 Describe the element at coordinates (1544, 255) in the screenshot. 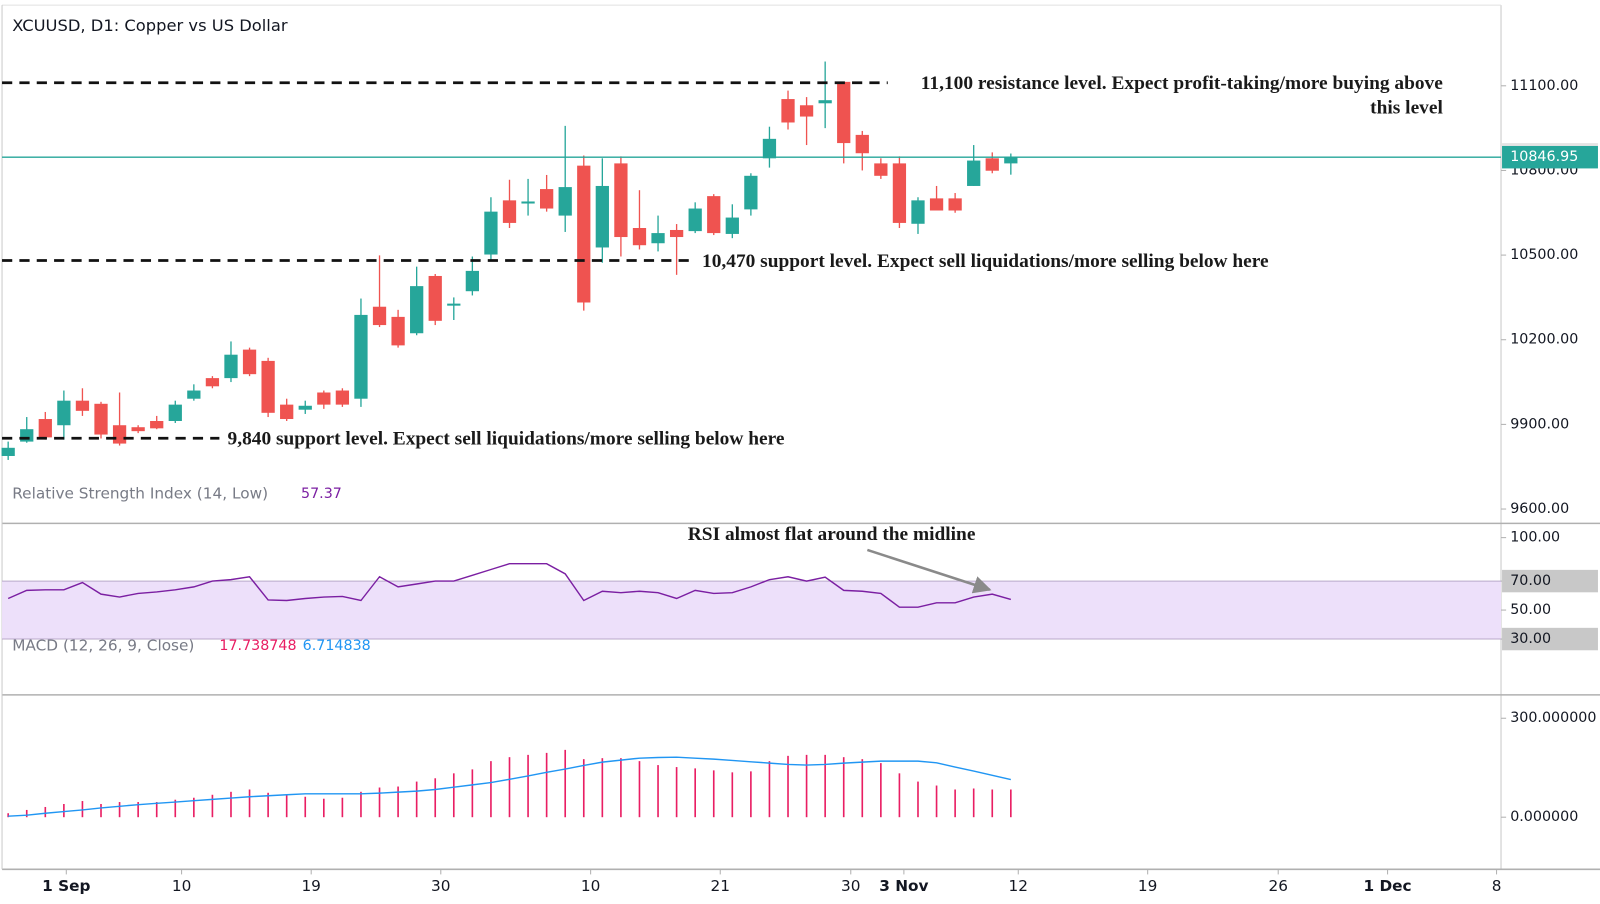

I see `y-tick-label: 10500.00` at that location.